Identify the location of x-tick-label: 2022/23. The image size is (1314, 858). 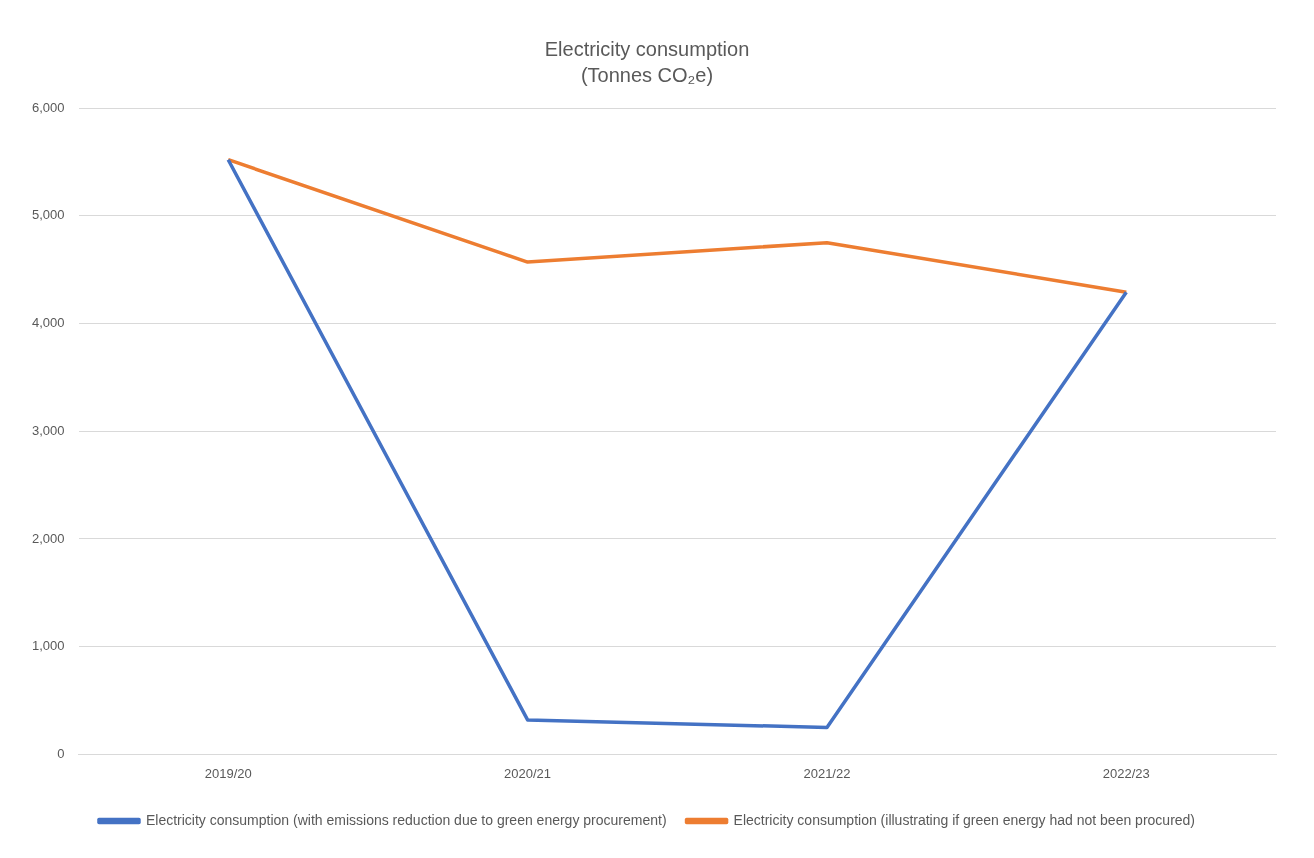
(1126, 773).